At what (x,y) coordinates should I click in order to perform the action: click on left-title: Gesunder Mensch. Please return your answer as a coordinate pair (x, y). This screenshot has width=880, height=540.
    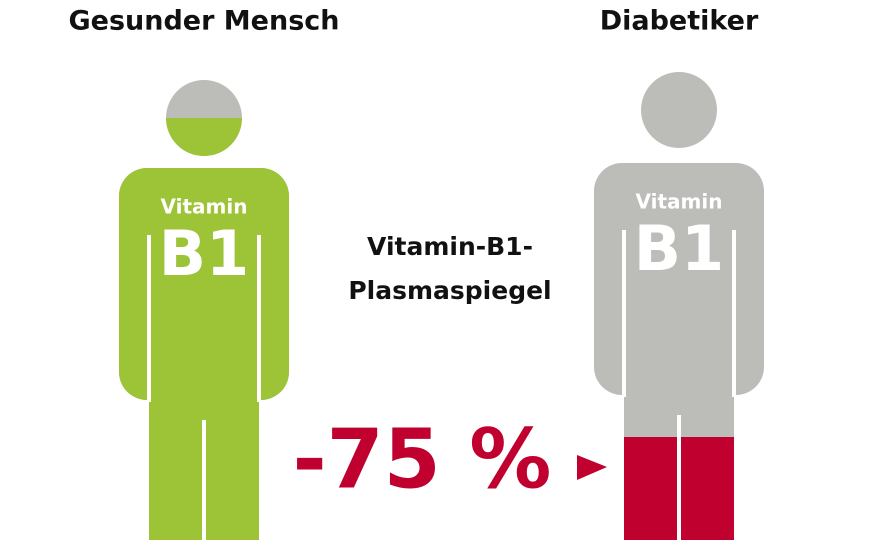
    Looking at the image, I should click on (203, 21).